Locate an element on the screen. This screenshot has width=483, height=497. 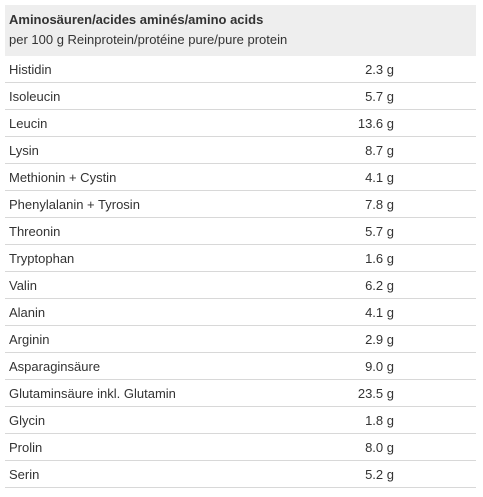
table-row: Valin 6.2 g is located at coordinates (240, 285).